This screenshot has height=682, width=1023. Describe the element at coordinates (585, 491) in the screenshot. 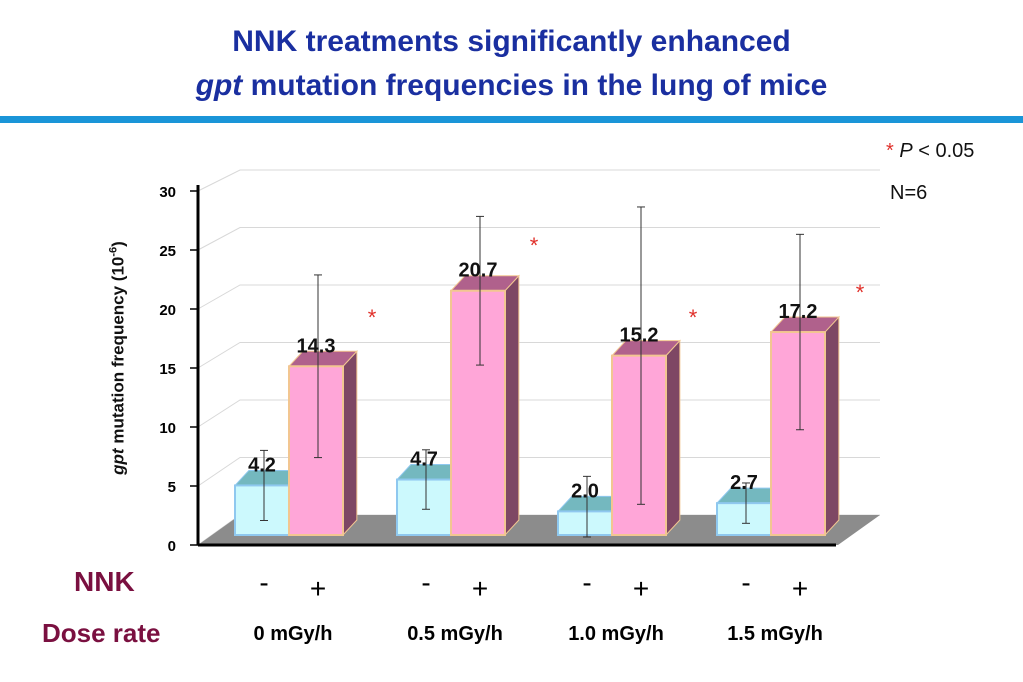

I see `value-label: 2.0` at that location.